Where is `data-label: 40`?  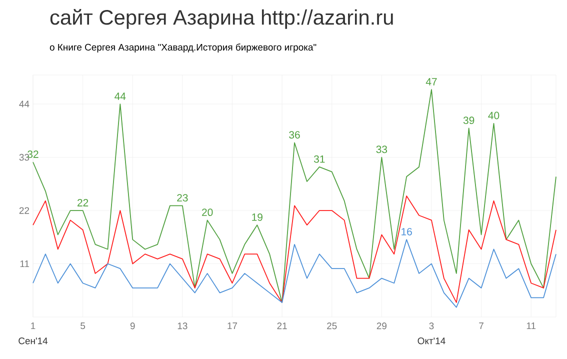
data-label: 40 is located at coordinates (494, 116).